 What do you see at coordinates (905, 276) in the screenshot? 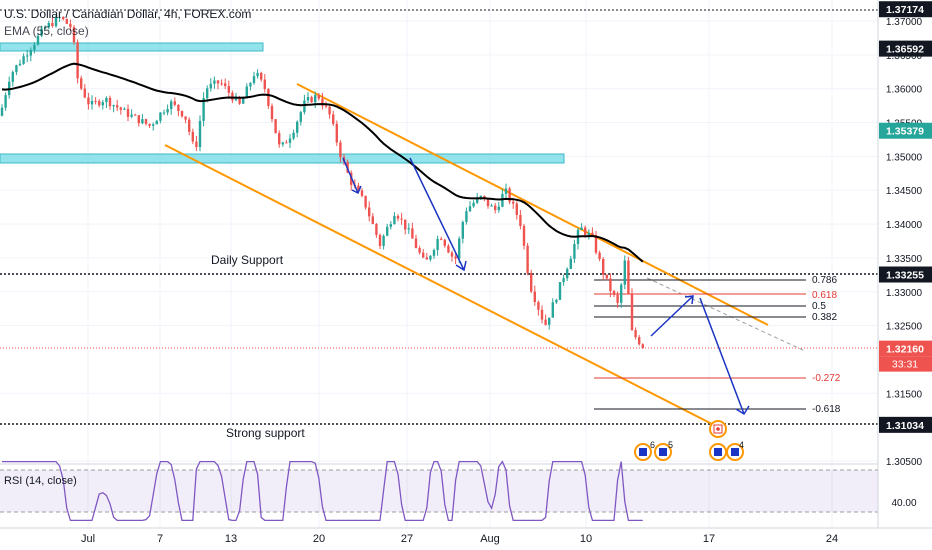
I see `price-label-text: 1.33255` at bounding box center [905, 276].